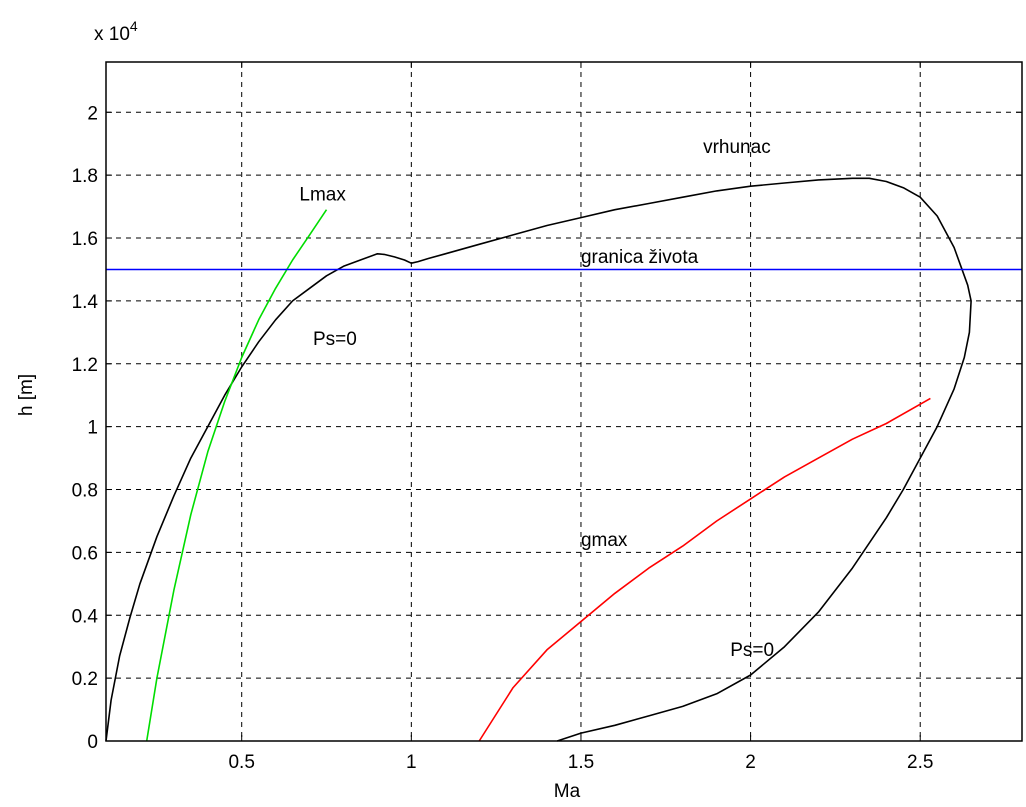 The image size is (1026, 807). Describe the element at coordinates (26, 395) in the screenshot. I see `y-axis-label: h [m]` at that location.